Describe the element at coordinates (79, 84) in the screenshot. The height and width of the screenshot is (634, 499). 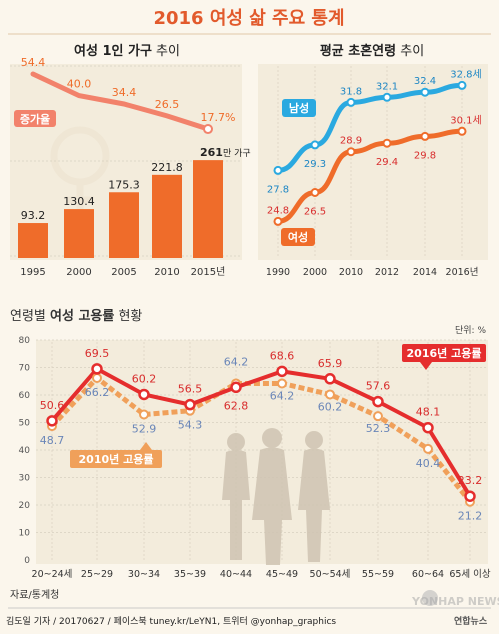
I see `chart1-rate-label: 40.0` at that location.